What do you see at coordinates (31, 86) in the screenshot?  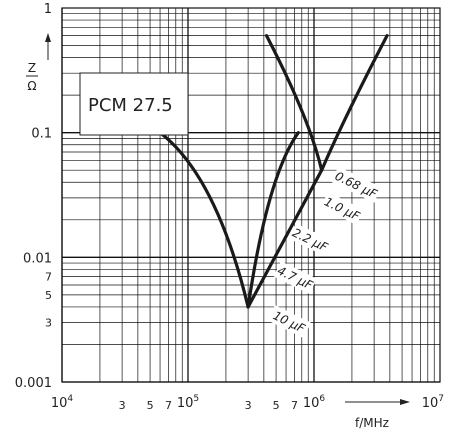 I see `y-axis-label-bottom: Ω` at bounding box center [31, 86].